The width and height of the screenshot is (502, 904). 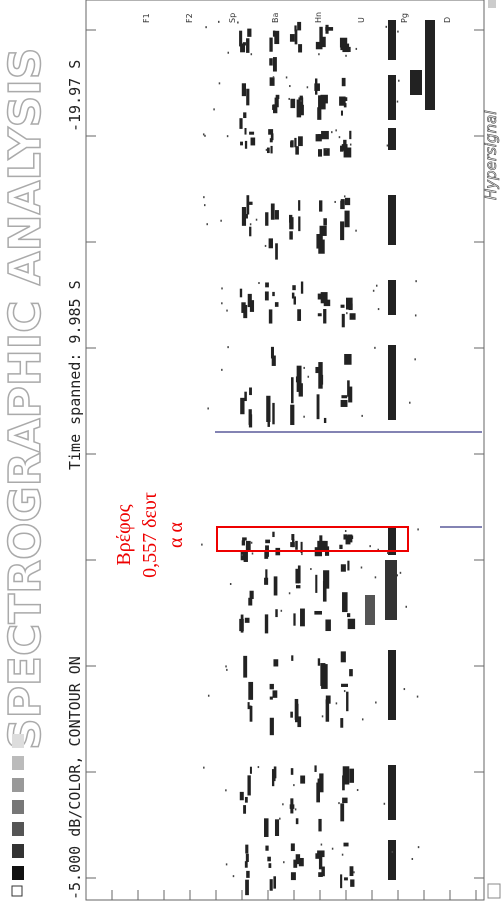 What do you see at coordinates (17, 891) in the screenshot?
I see `scale-square` at bounding box center [17, 891].